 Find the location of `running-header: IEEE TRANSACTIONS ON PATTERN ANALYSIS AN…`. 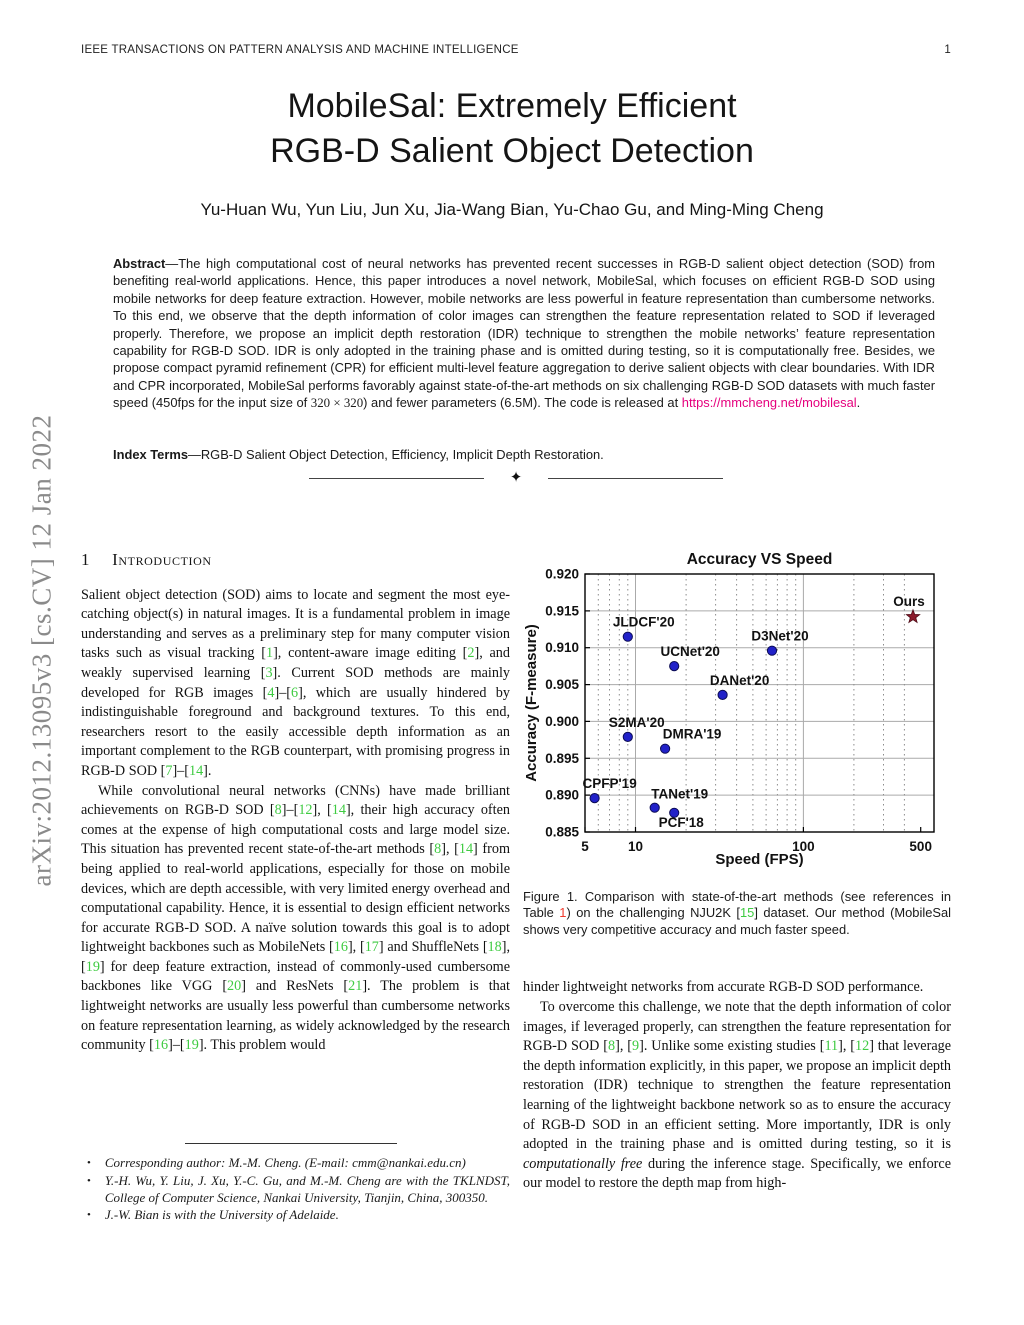

running-header: IEEE TRANSACTIONS ON PATTERN ANALYSIS AN… is located at coordinates (516, 50).